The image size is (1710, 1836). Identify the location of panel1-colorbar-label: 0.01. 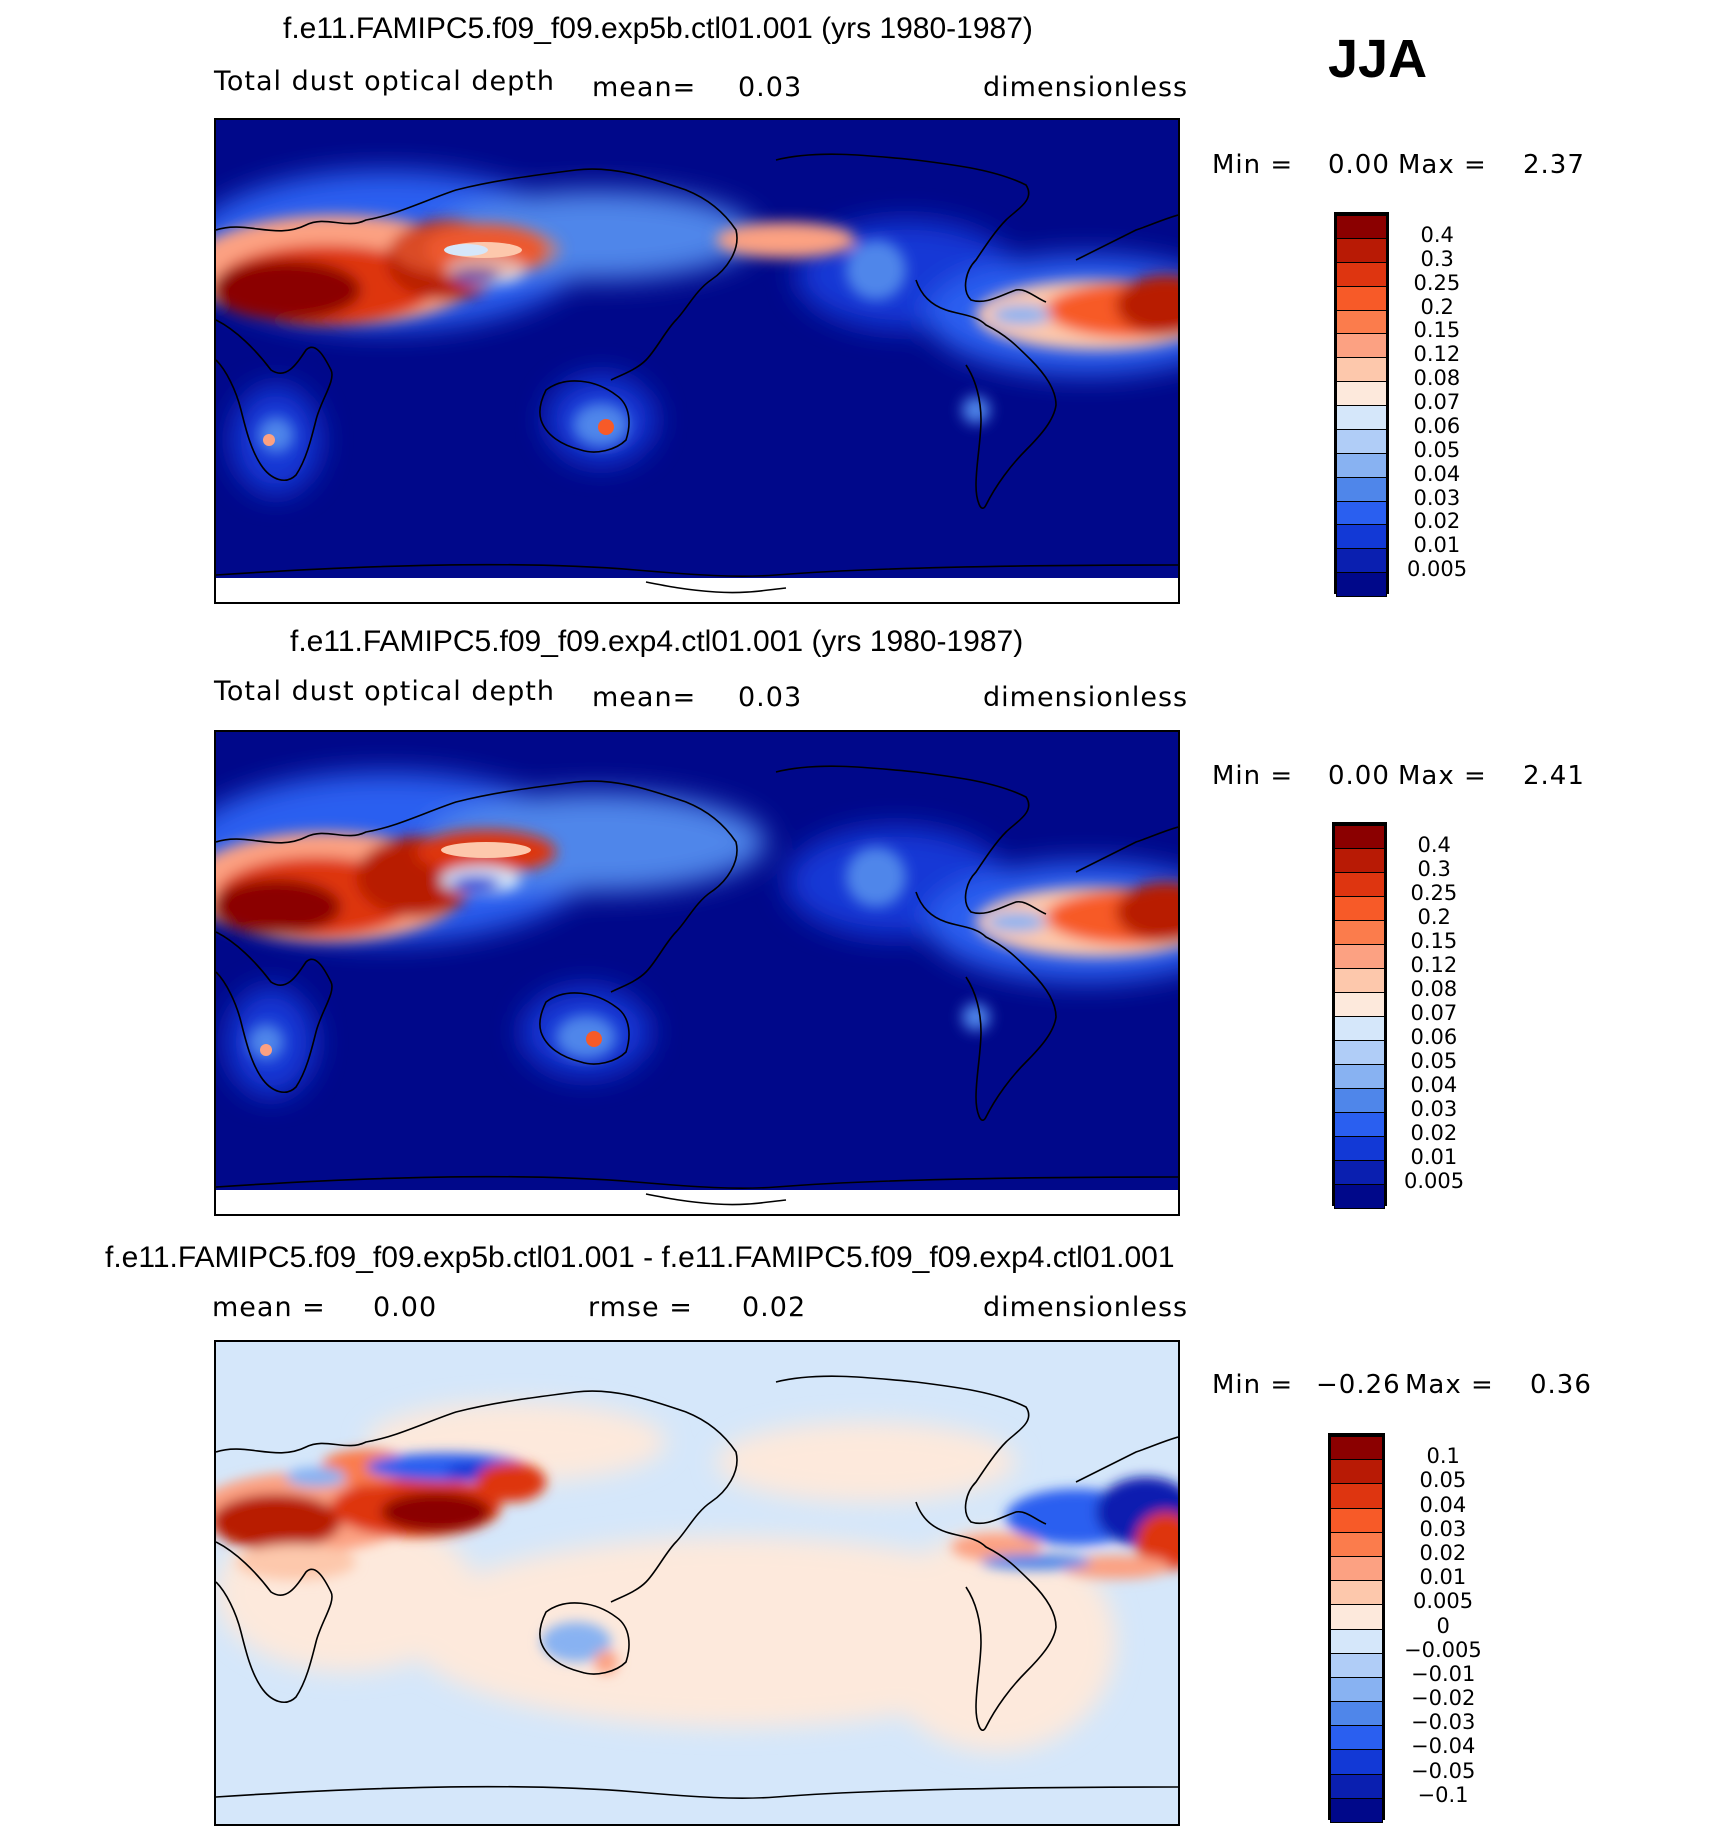
(1437, 545).